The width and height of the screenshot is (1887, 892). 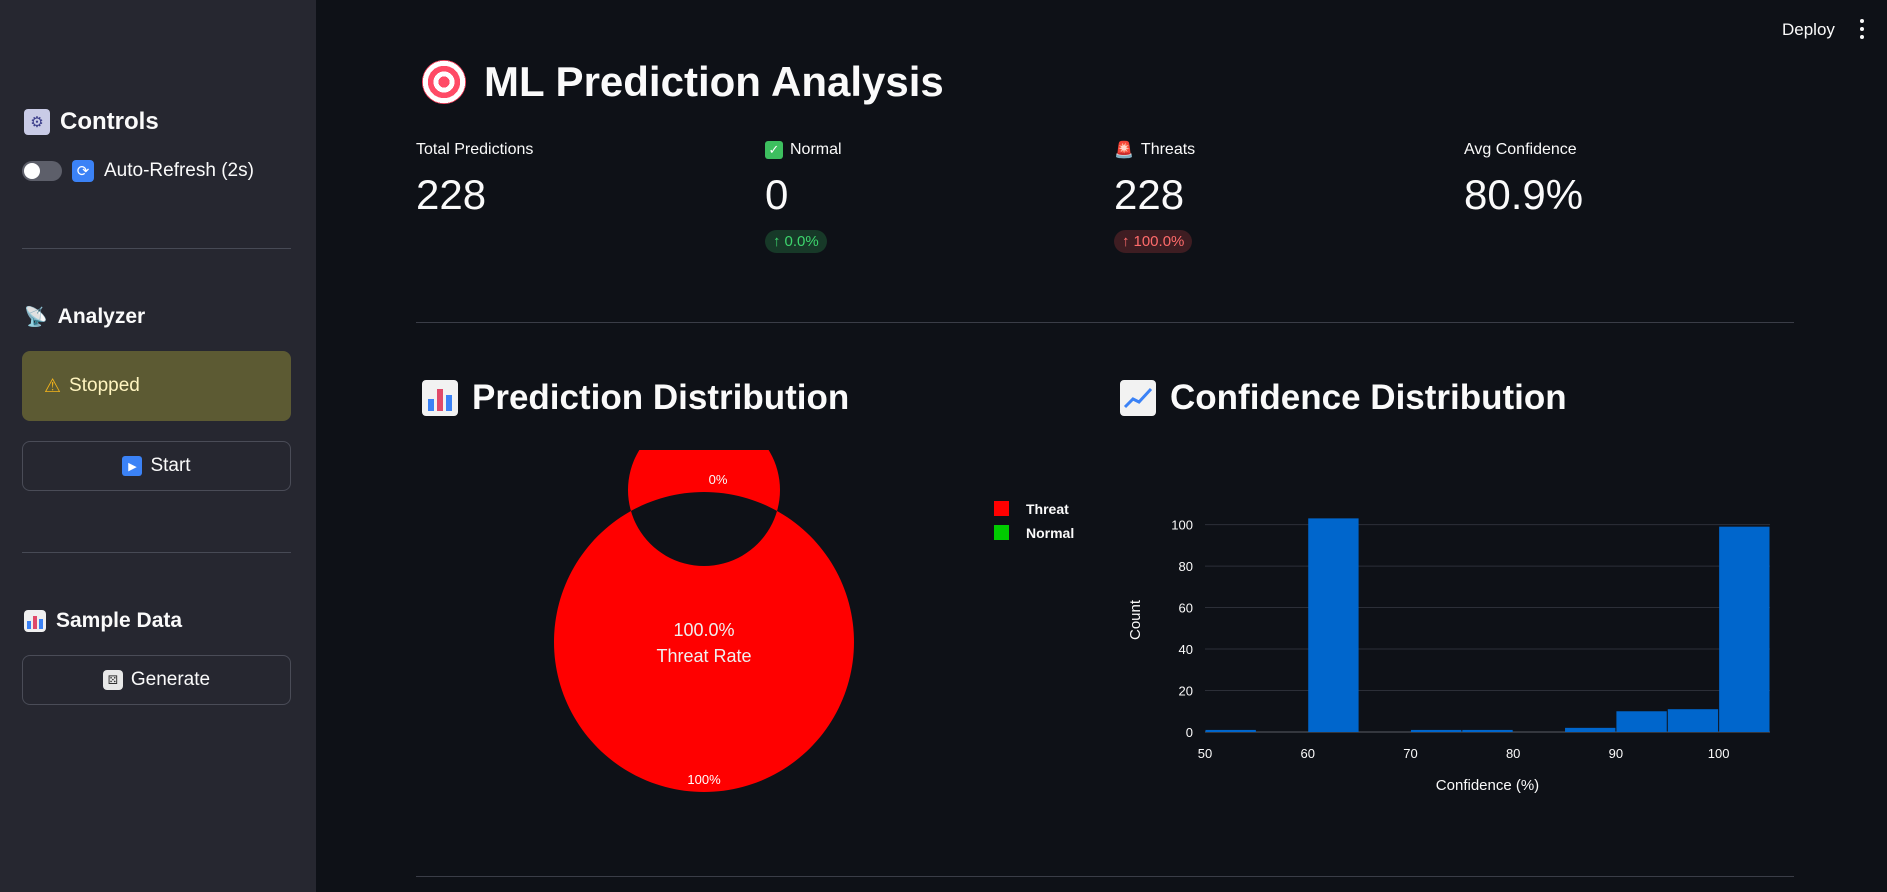 What do you see at coordinates (803, 196) in the screenshot?
I see `metric-normal: ✓ Normal 0 ↑ 0.0%` at bounding box center [803, 196].